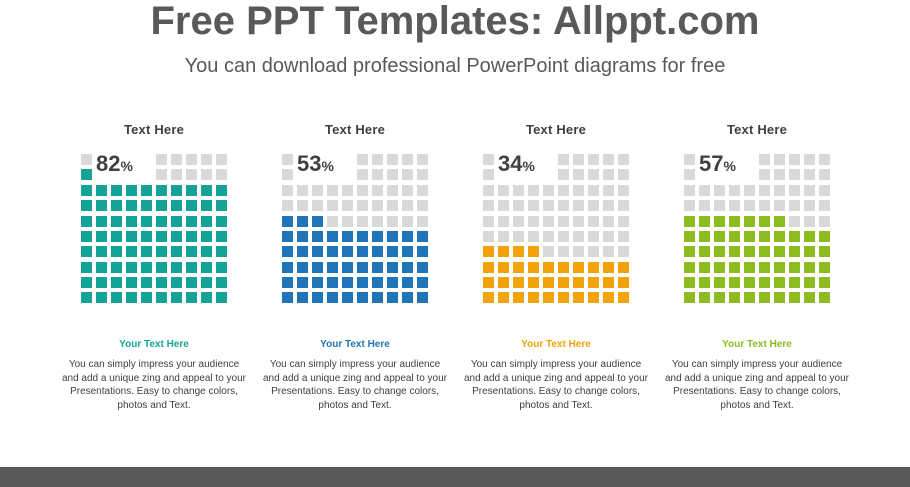 Image resolution: width=910 pixels, height=487 pixels. Describe the element at coordinates (126, 166) in the screenshot. I see `percentage-unit: %` at that location.